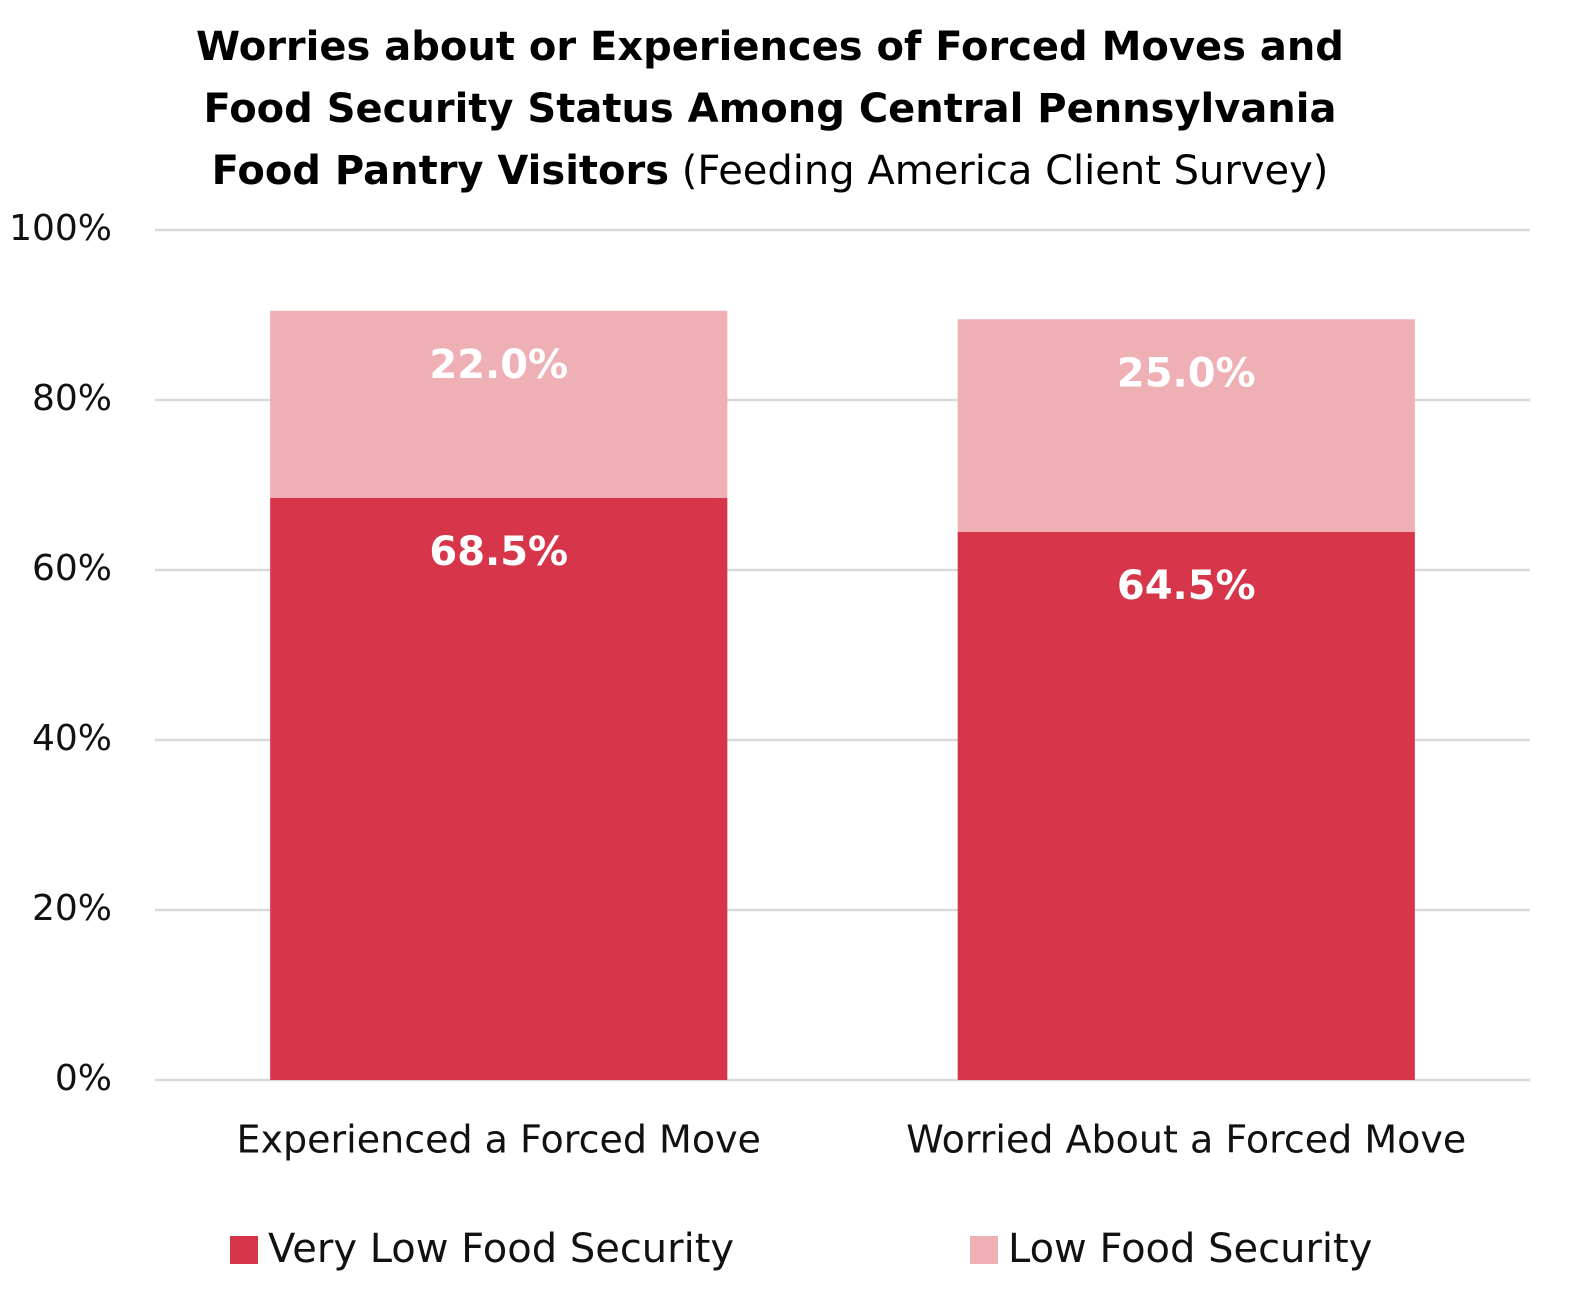 The image size is (1572, 1298). What do you see at coordinates (498, 552) in the screenshot?
I see `value-label: 68.5%` at bounding box center [498, 552].